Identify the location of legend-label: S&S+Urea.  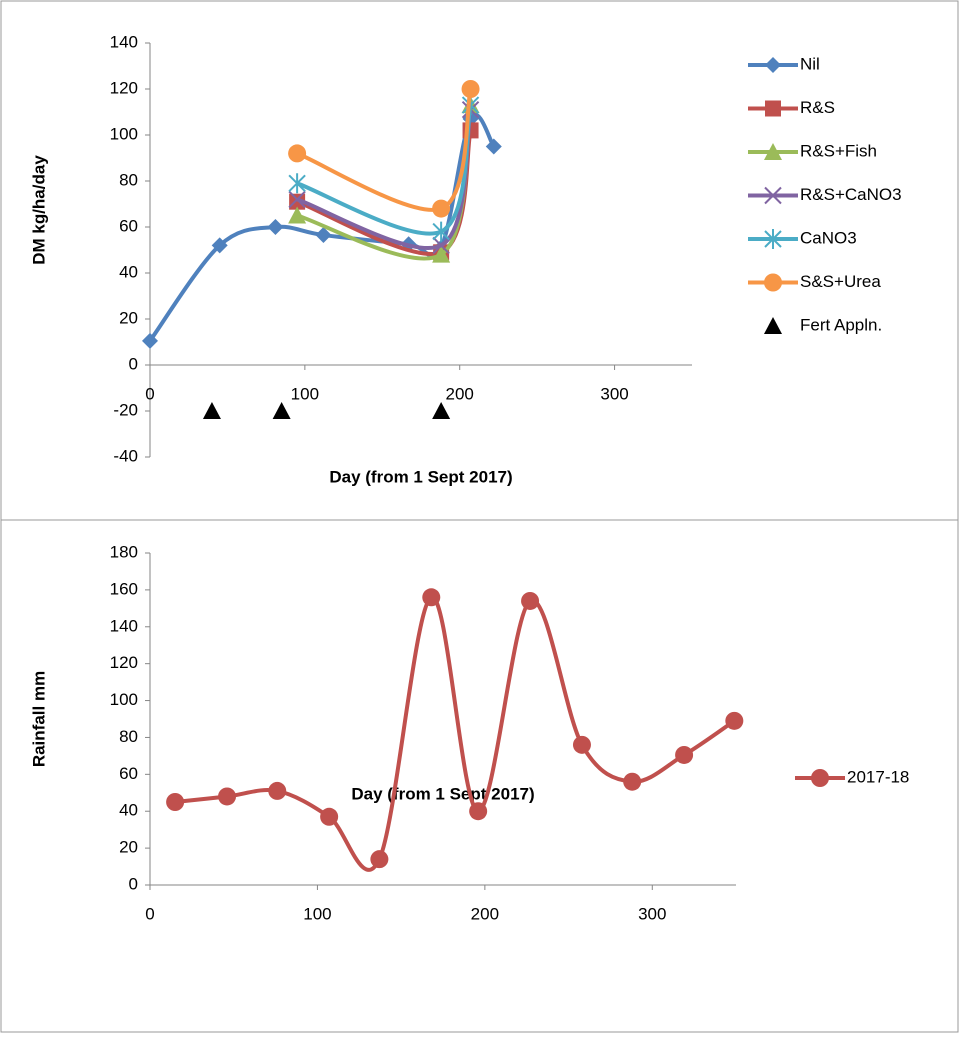
(840, 281).